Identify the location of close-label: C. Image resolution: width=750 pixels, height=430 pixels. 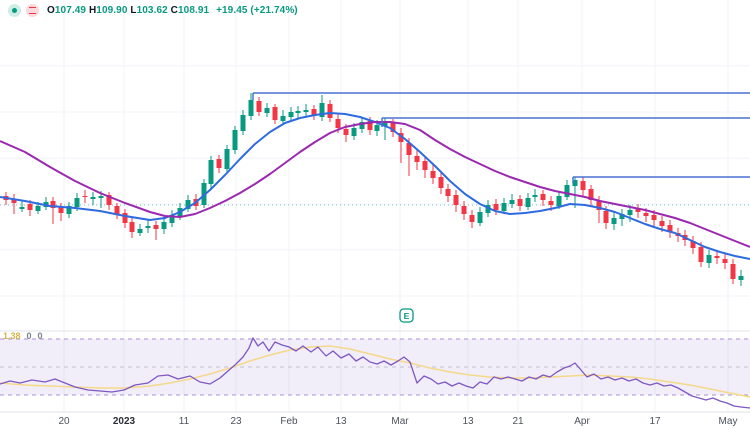
(174, 10).